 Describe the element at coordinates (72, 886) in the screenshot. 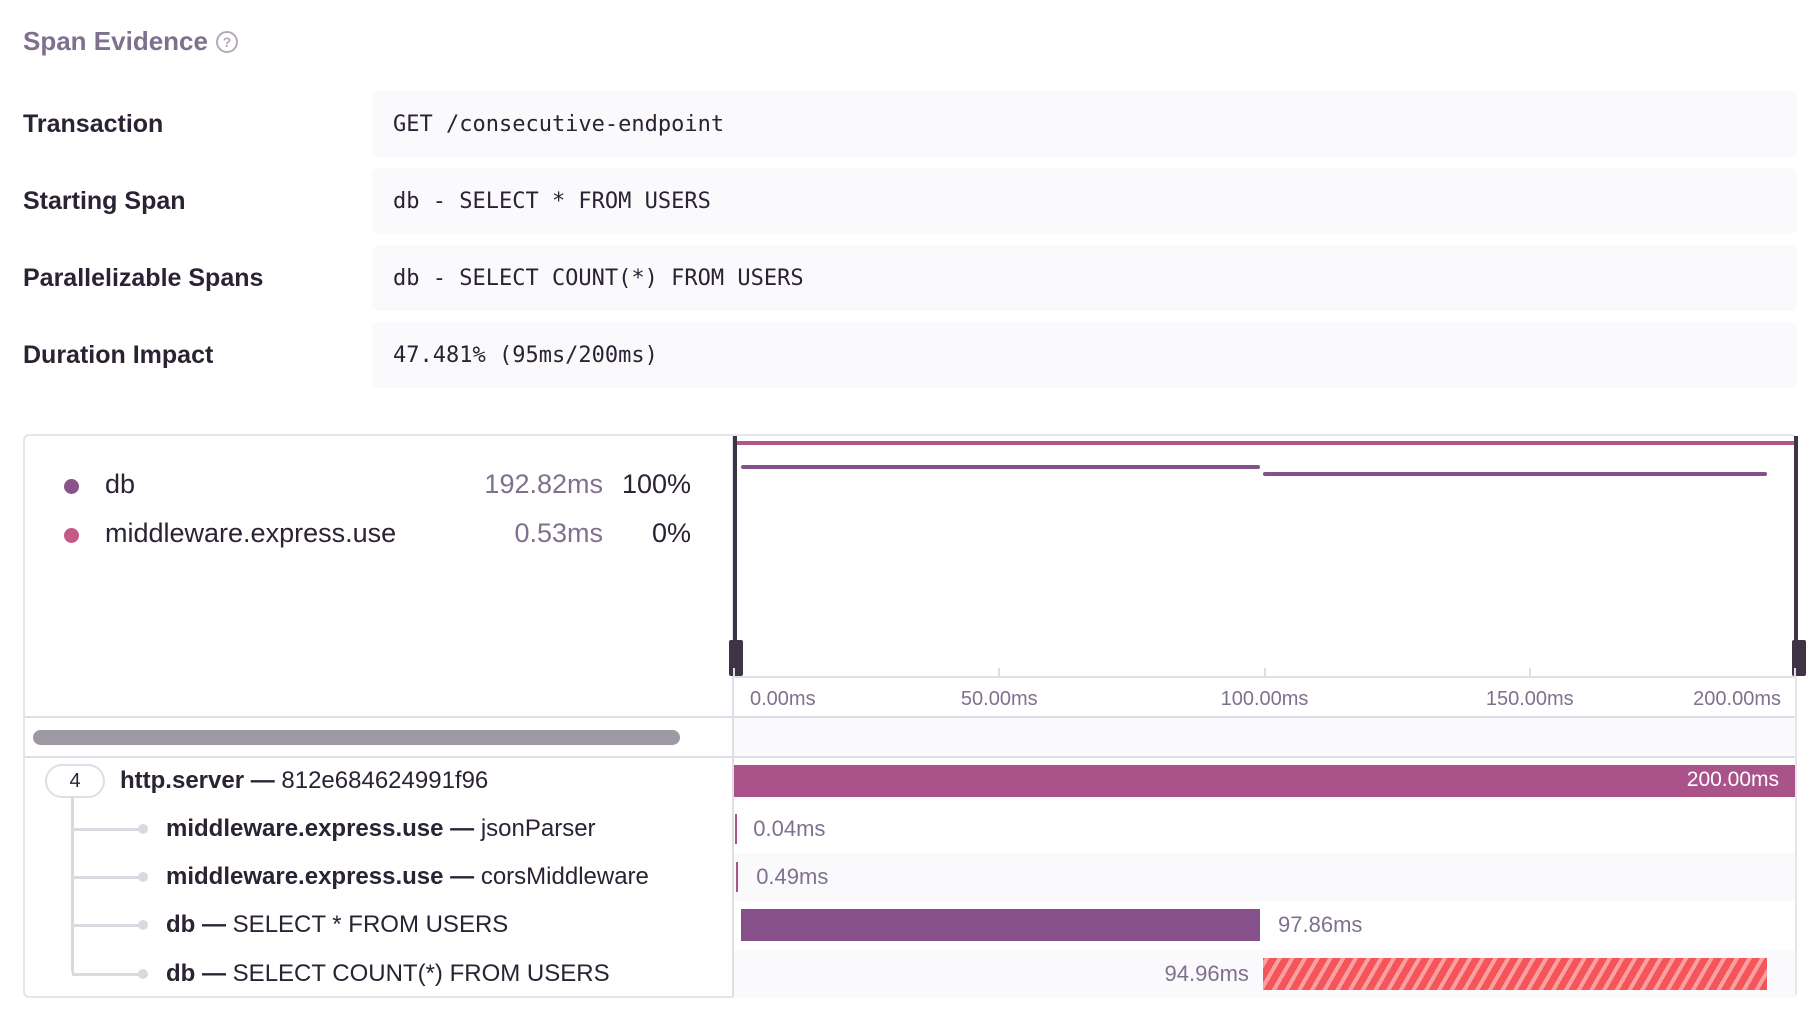

I see `tree-connector-vertical` at that location.